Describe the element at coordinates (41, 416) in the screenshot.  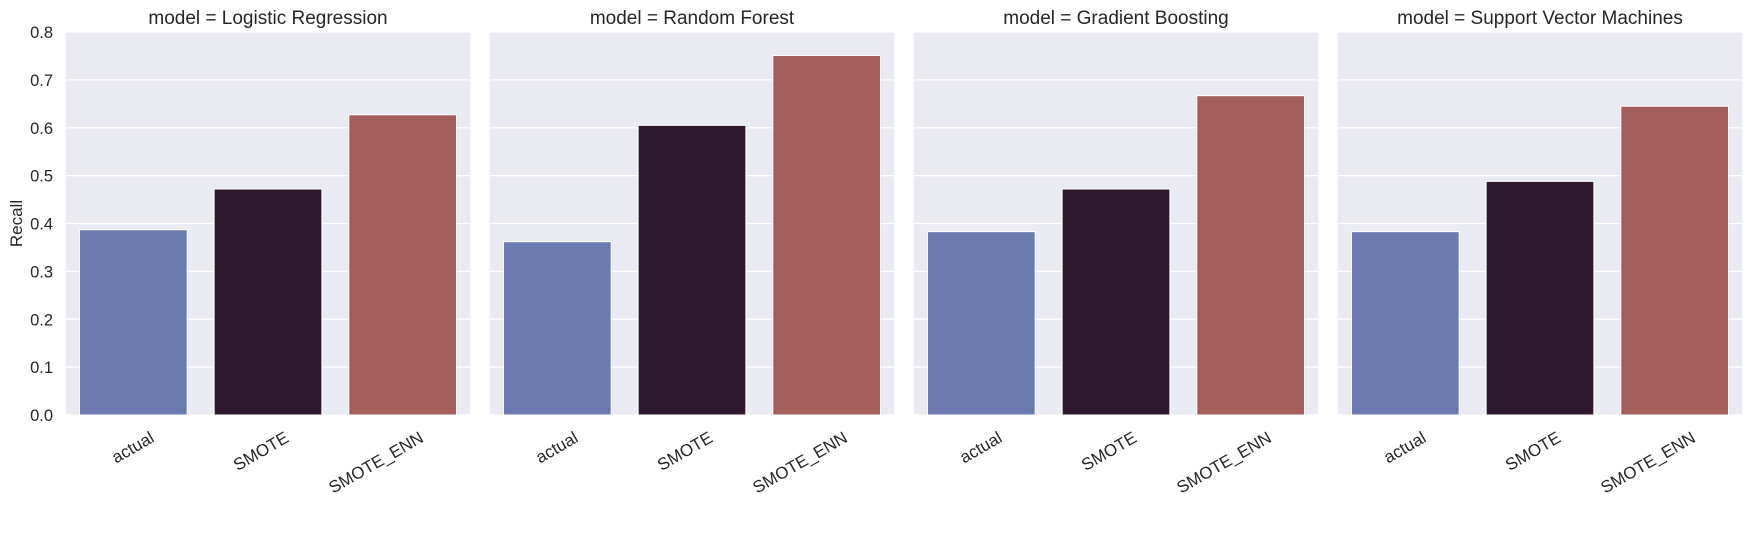
I see `y-tick-label: 0.0` at that location.